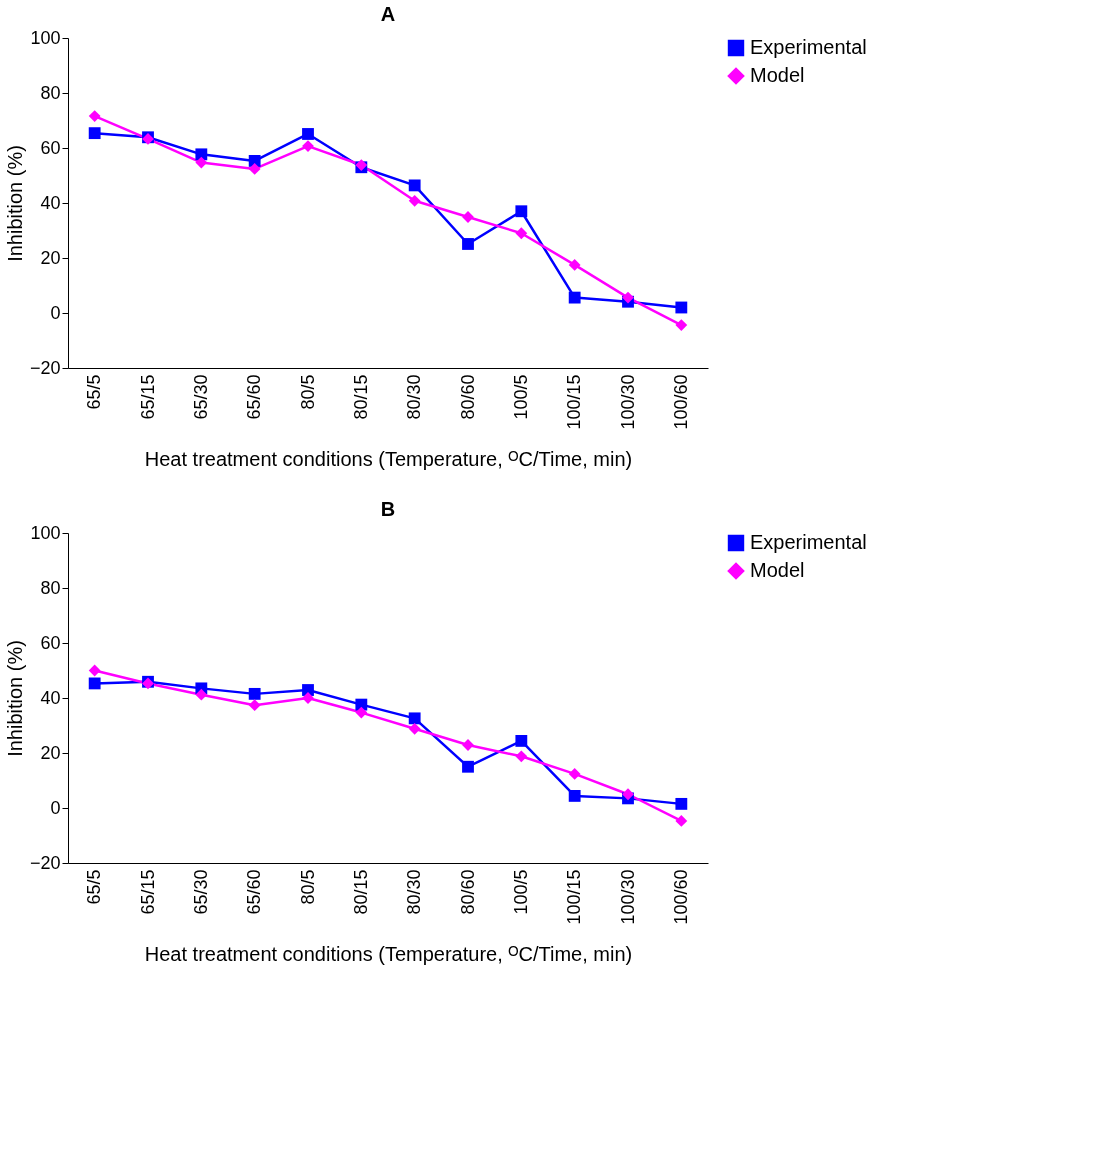 The height and width of the screenshot is (1151, 1107). I want to click on chart-title: B, so click(388, 509).